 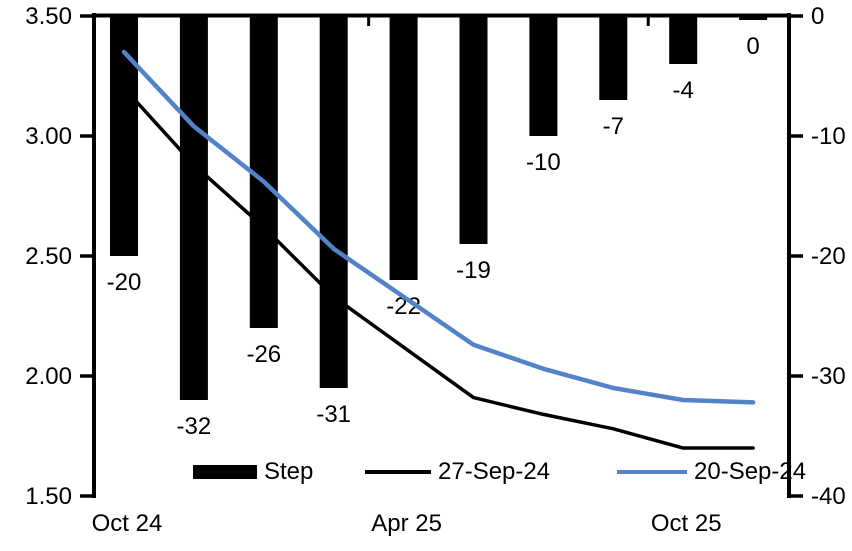 I want to click on x-axis-label: Oct 25, so click(x=686, y=523).